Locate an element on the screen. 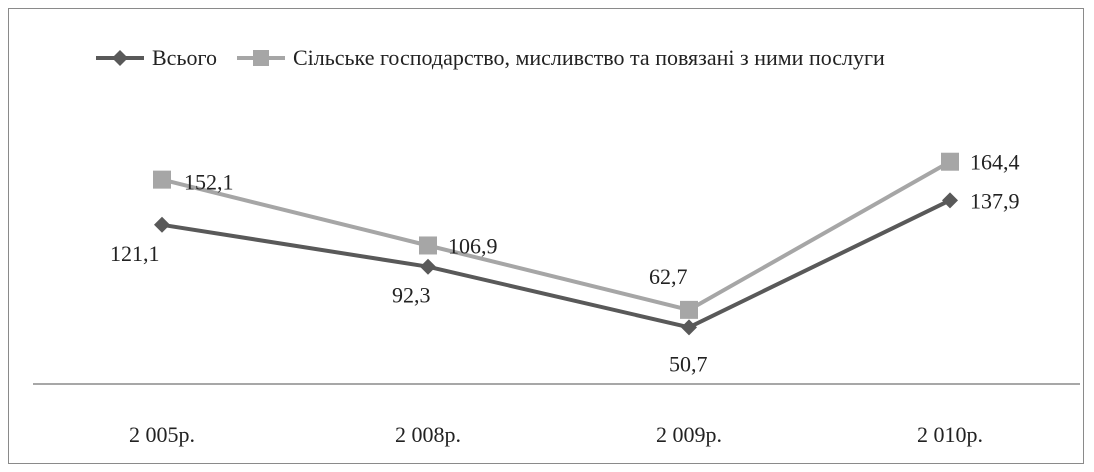 Image resolution: width=1094 pixels, height=472 pixels. data-label-total: 50,7 is located at coordinates (688, 363).